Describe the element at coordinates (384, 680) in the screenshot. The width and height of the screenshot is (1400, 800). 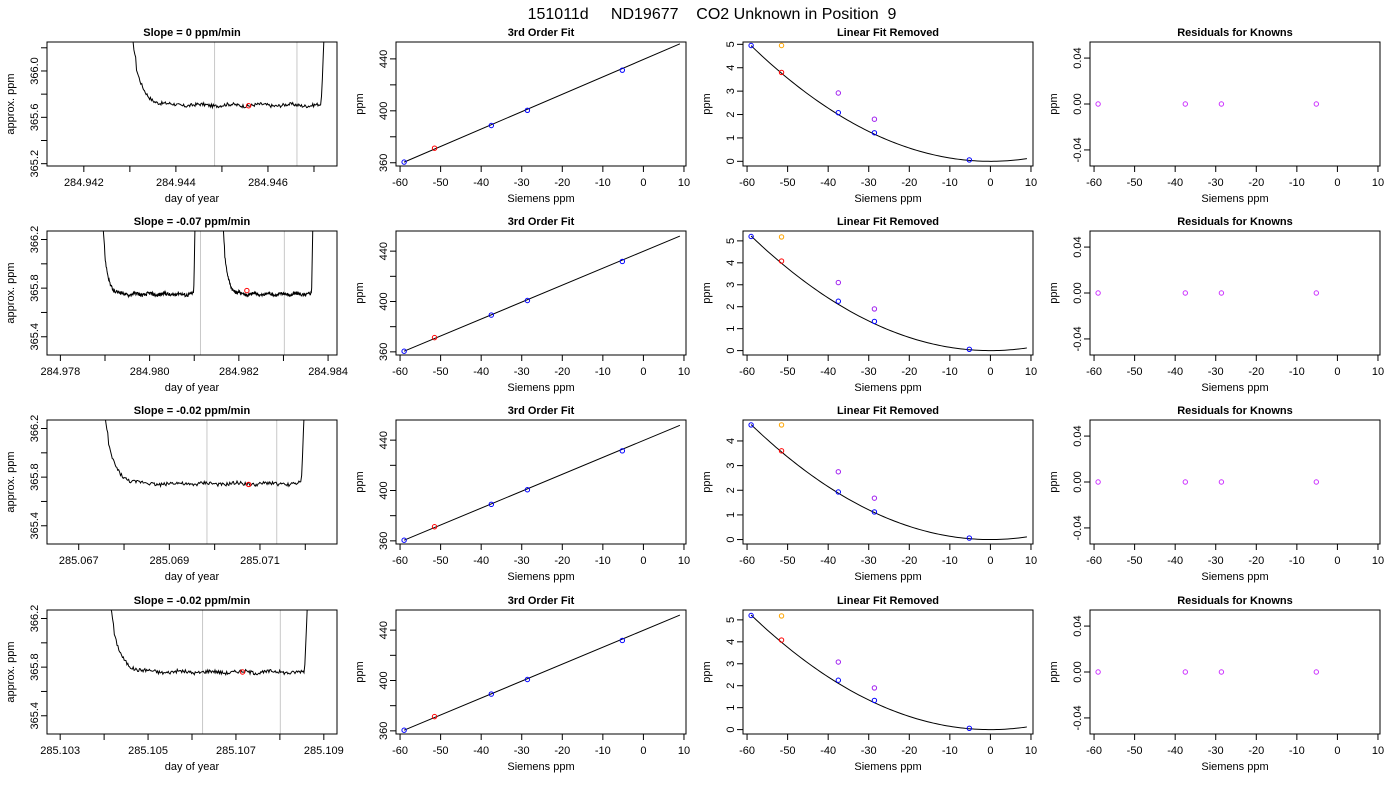
I see `y-tick-label: 400` at that location.